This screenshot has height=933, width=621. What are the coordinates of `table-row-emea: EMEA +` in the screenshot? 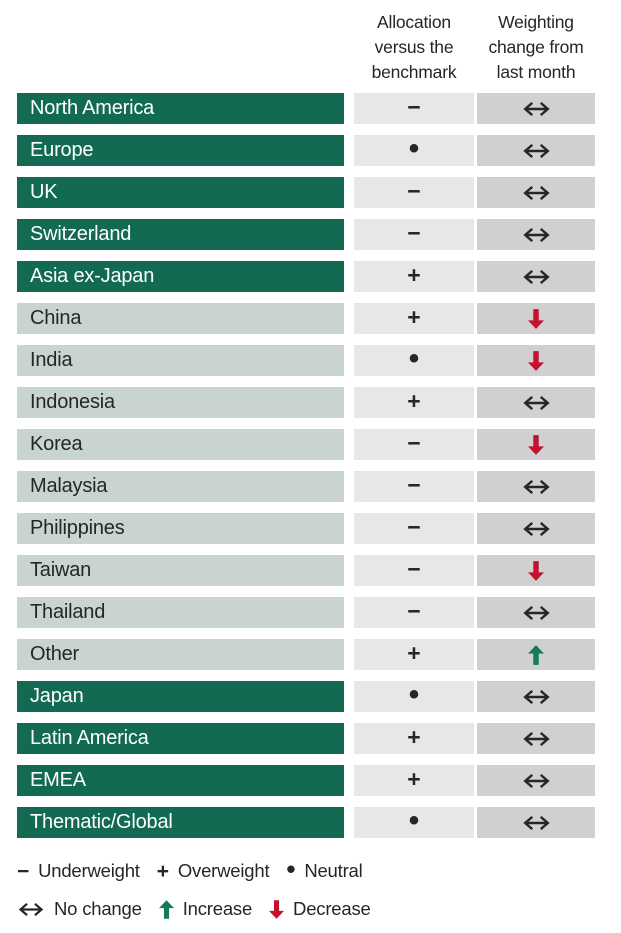 It's located at (311, 780).